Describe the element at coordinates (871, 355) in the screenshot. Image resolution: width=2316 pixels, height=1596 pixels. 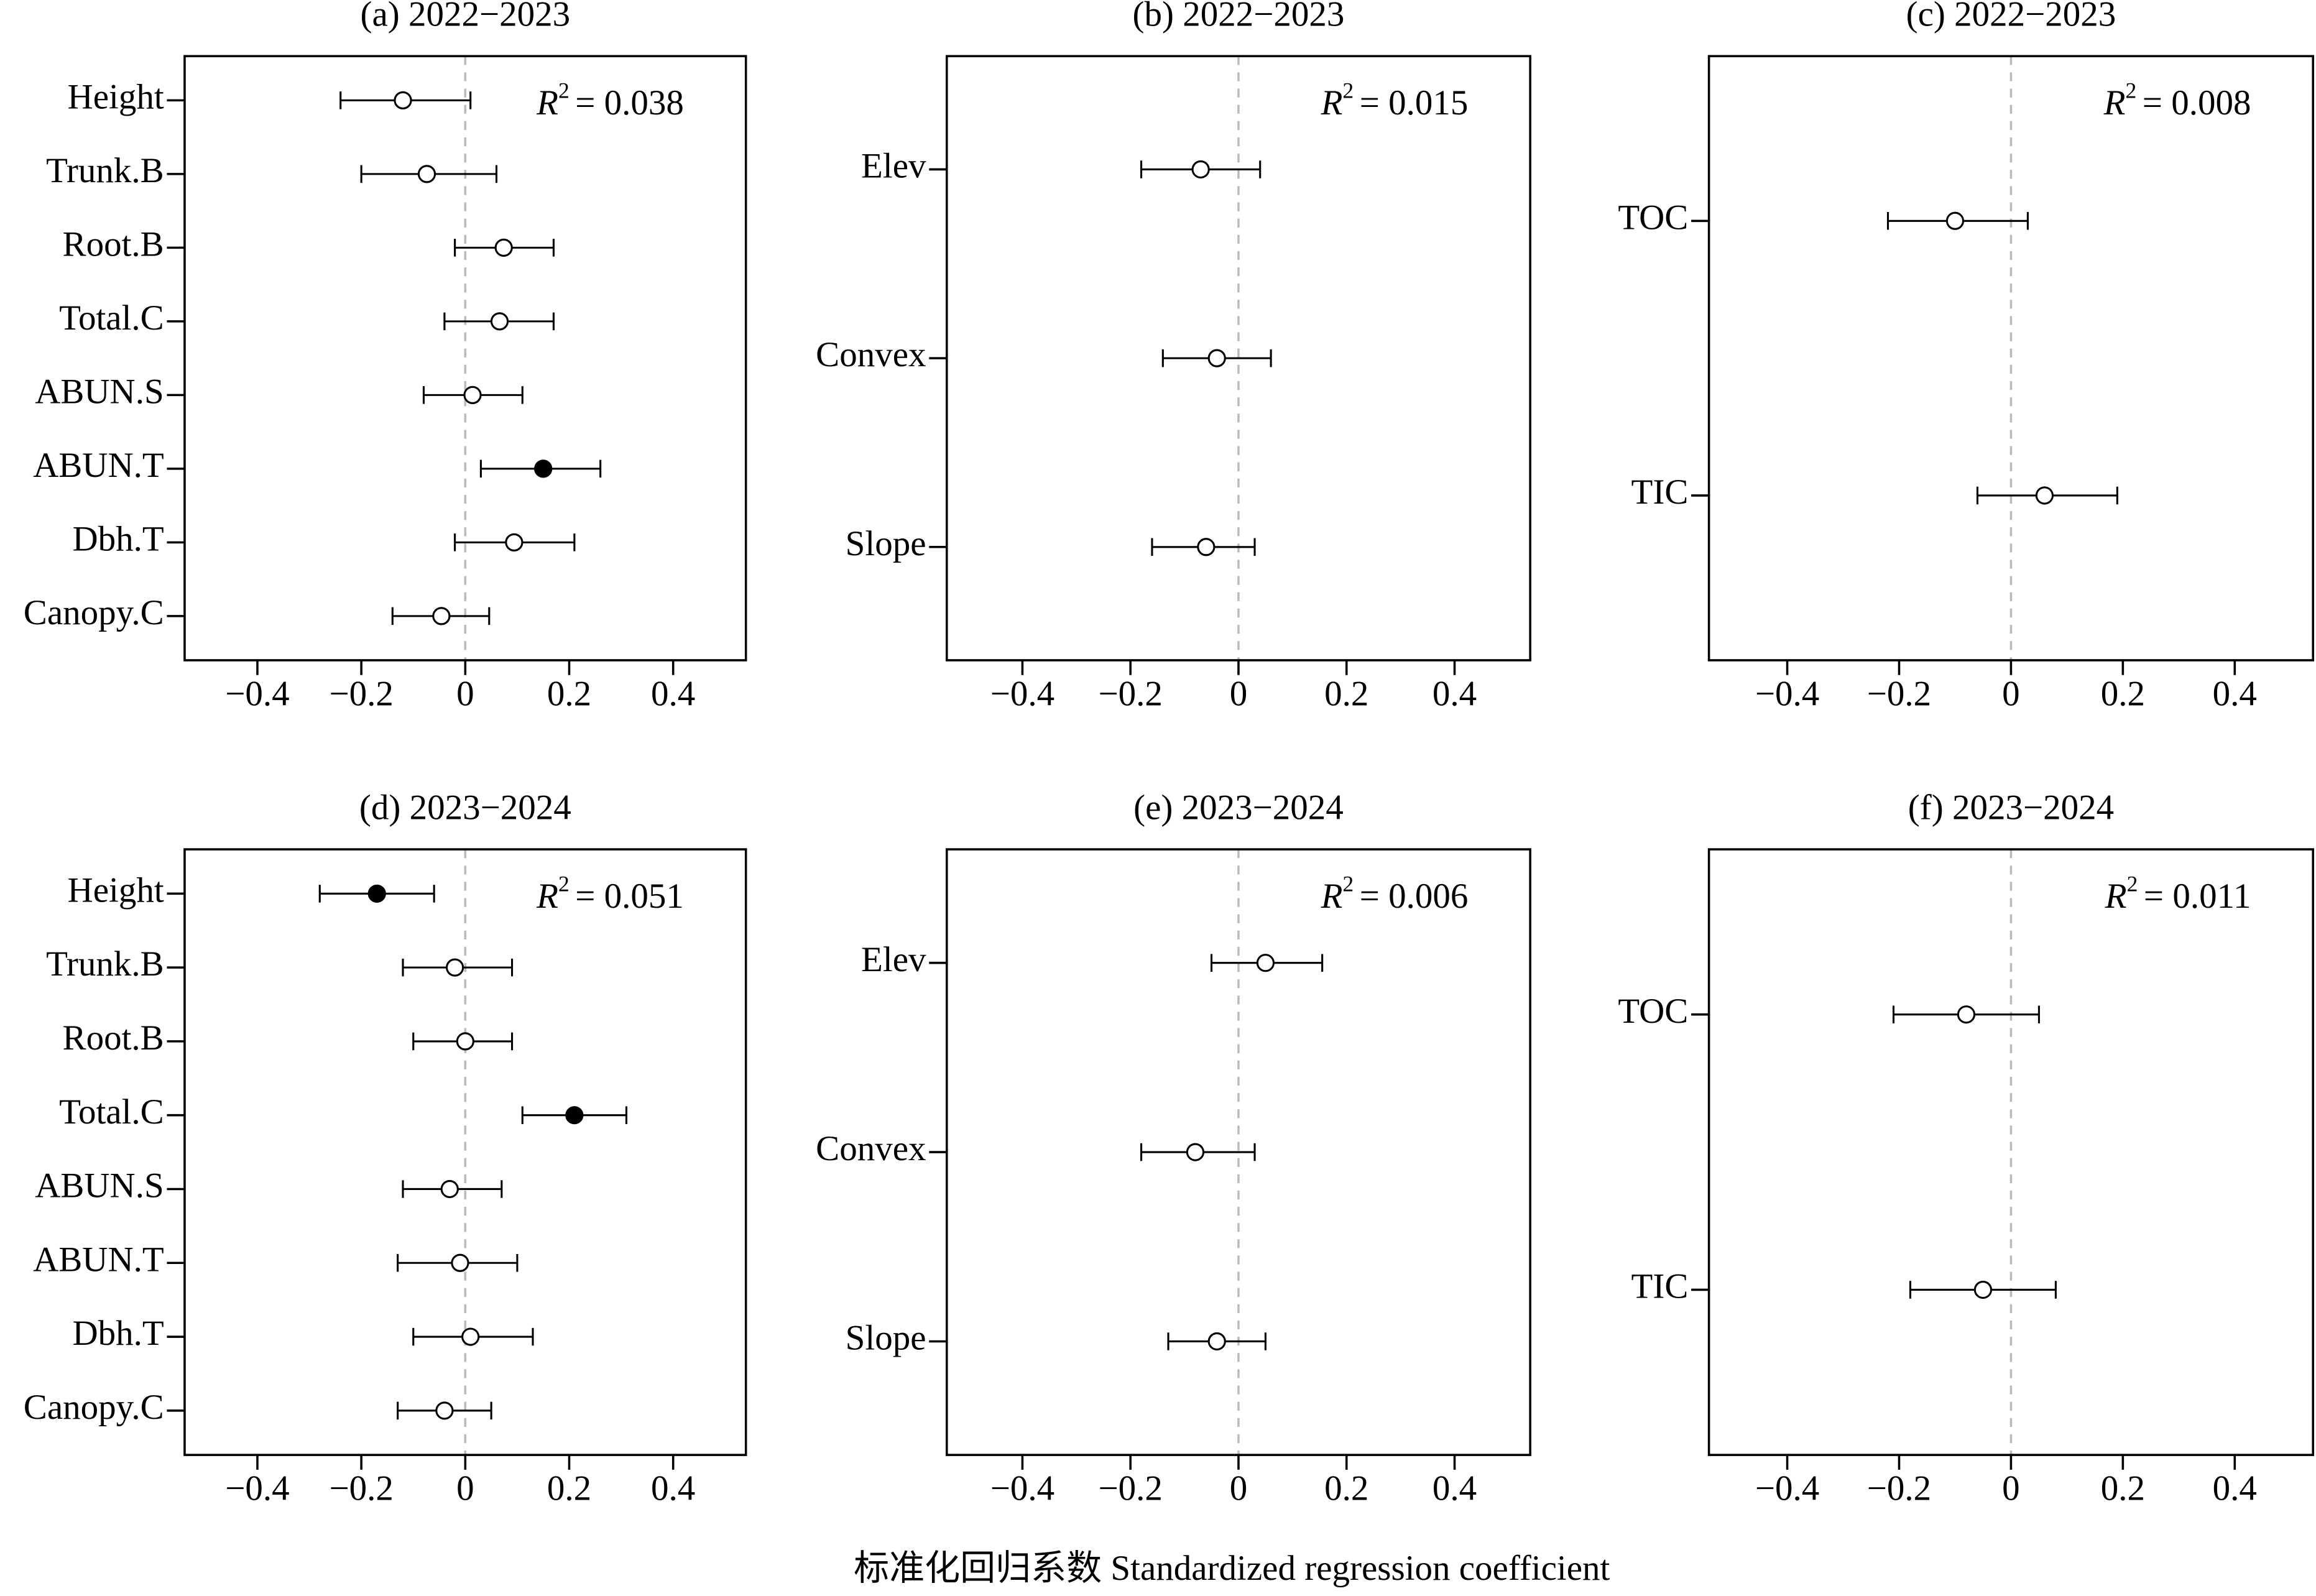
I see `y-tick-label: Convex` at that location.